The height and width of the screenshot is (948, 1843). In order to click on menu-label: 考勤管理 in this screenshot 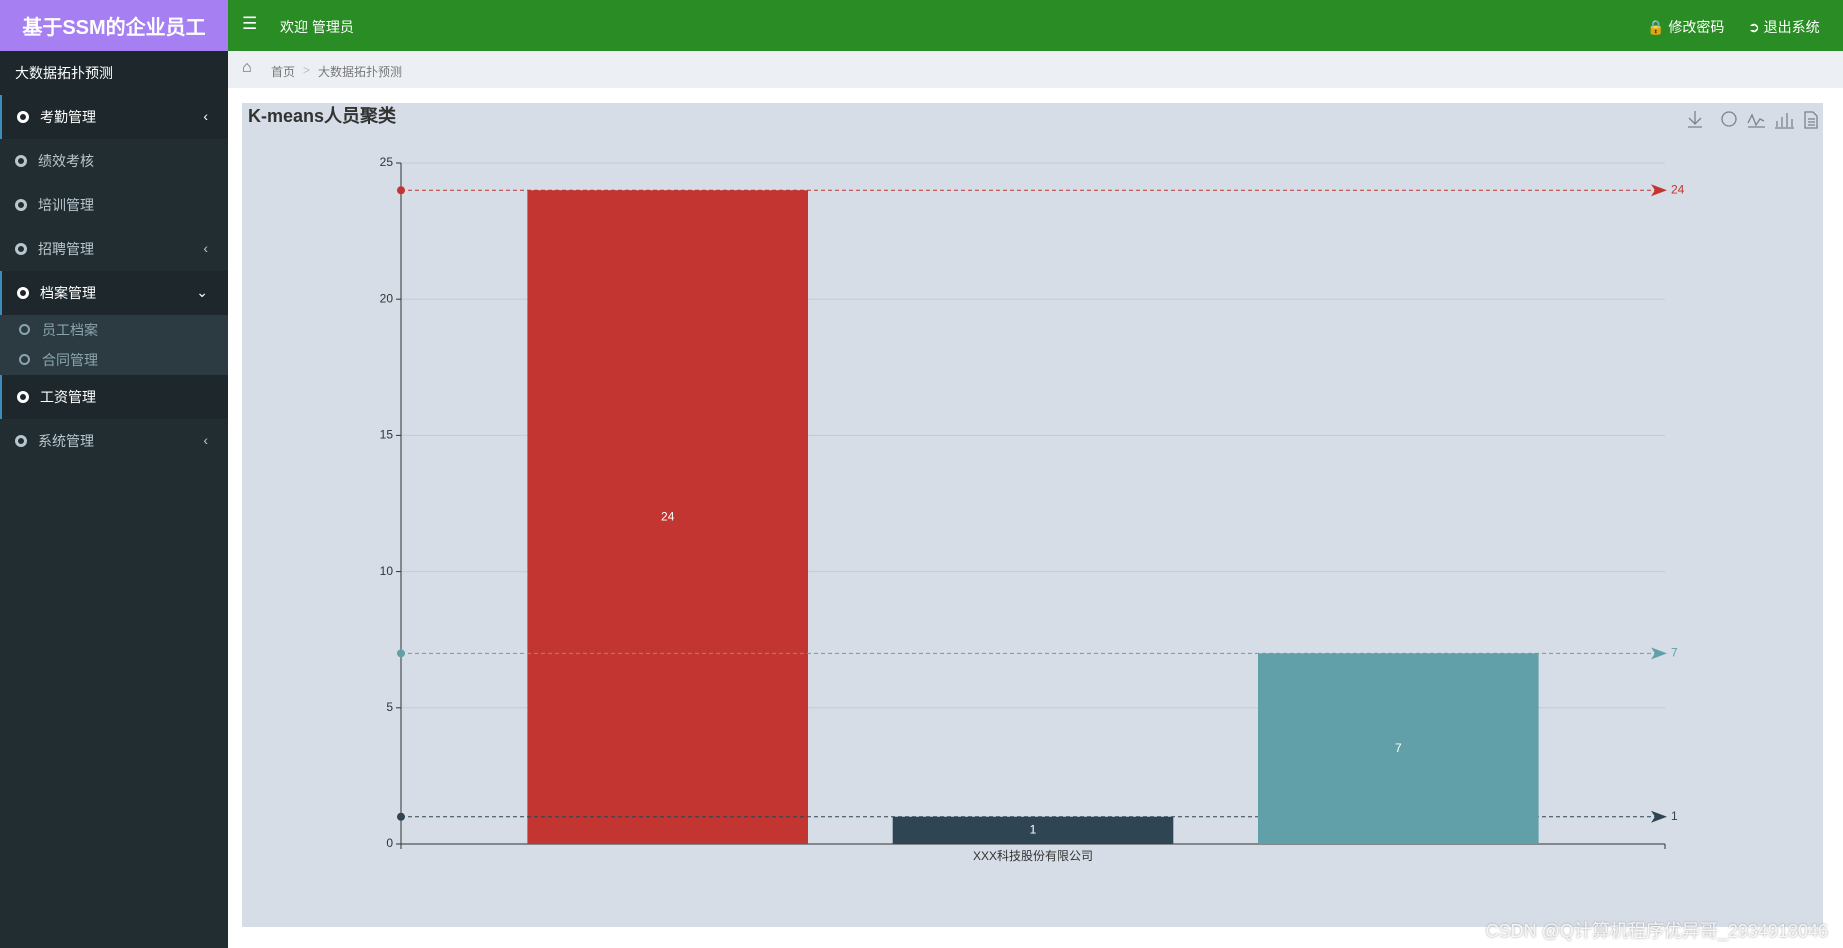, I will do `click(68, 117)`.